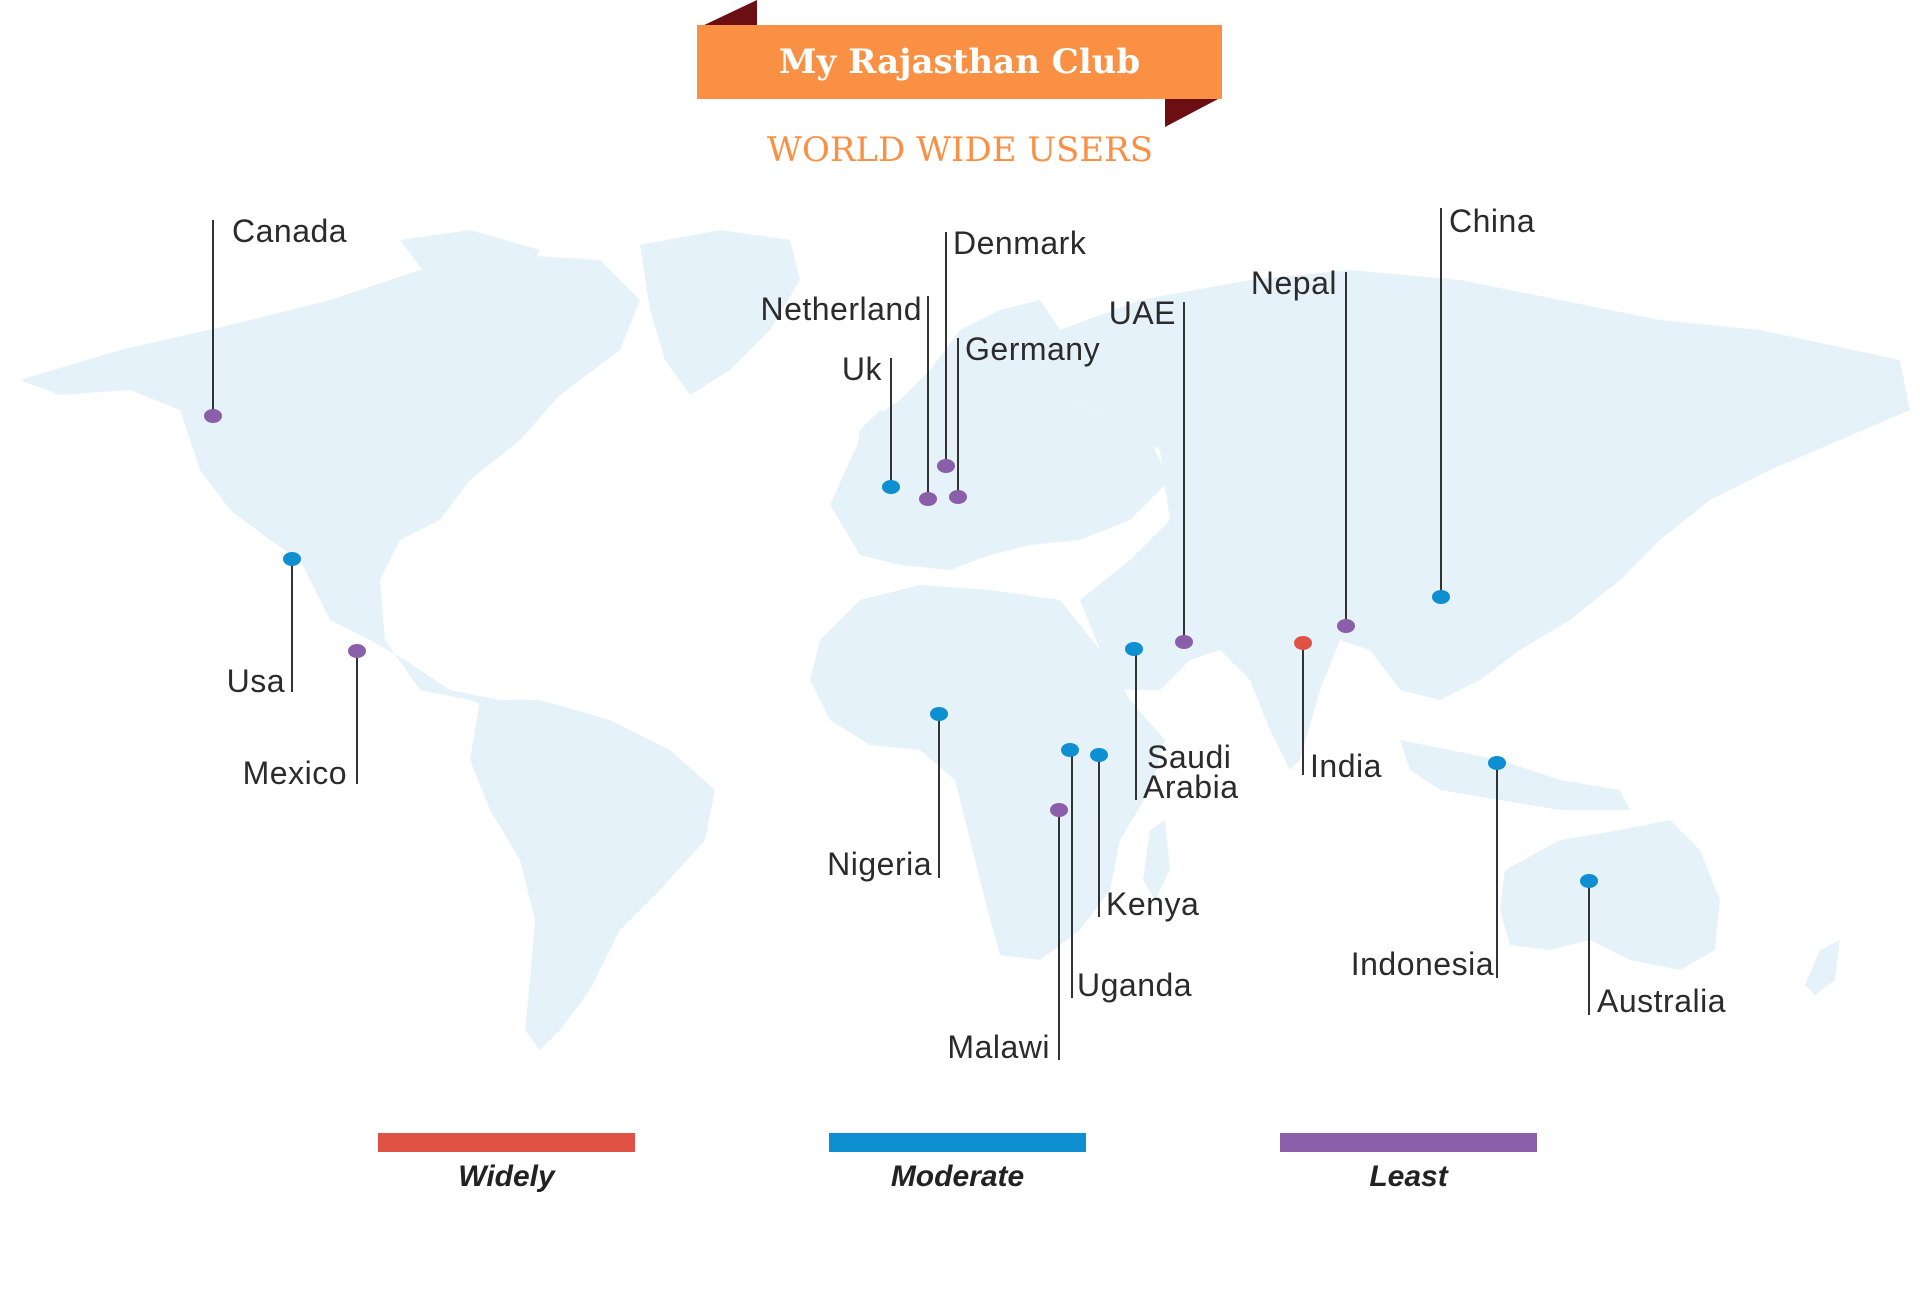 Image resolution: width=1920 pixels, height=1290 pixels. What do you see at coordinates (1483, 403) in the screenshot?
I see `marker-china: China` at bounding box center [1483, 403].